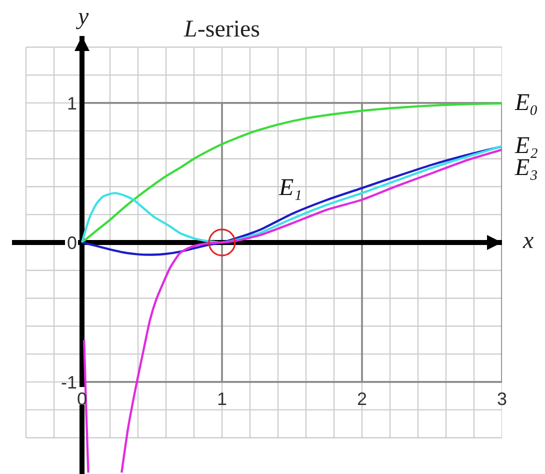  Describe the element at coordinates (362, 398) in the screenshot. I see `x-tick-label: 2` at that location.